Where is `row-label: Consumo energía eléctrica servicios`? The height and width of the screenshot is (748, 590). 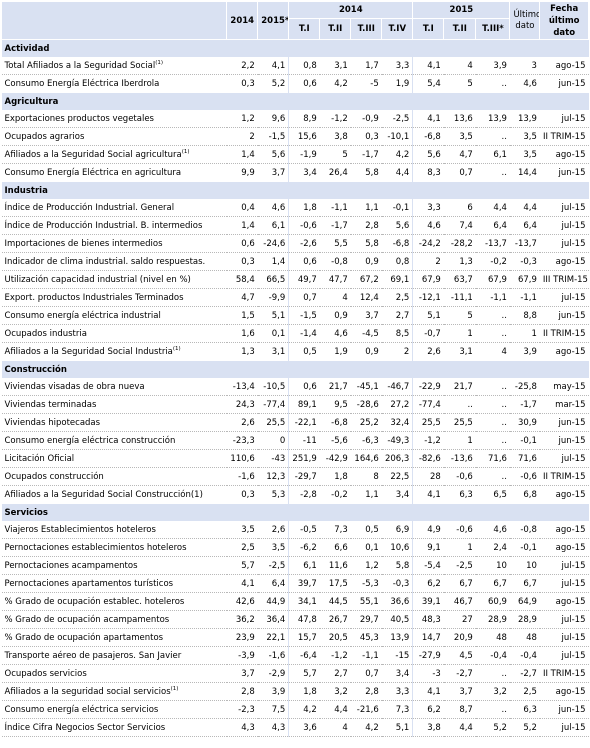
row-label: Consumo energía eléctrica servicios is located at coordinates (81, 709).